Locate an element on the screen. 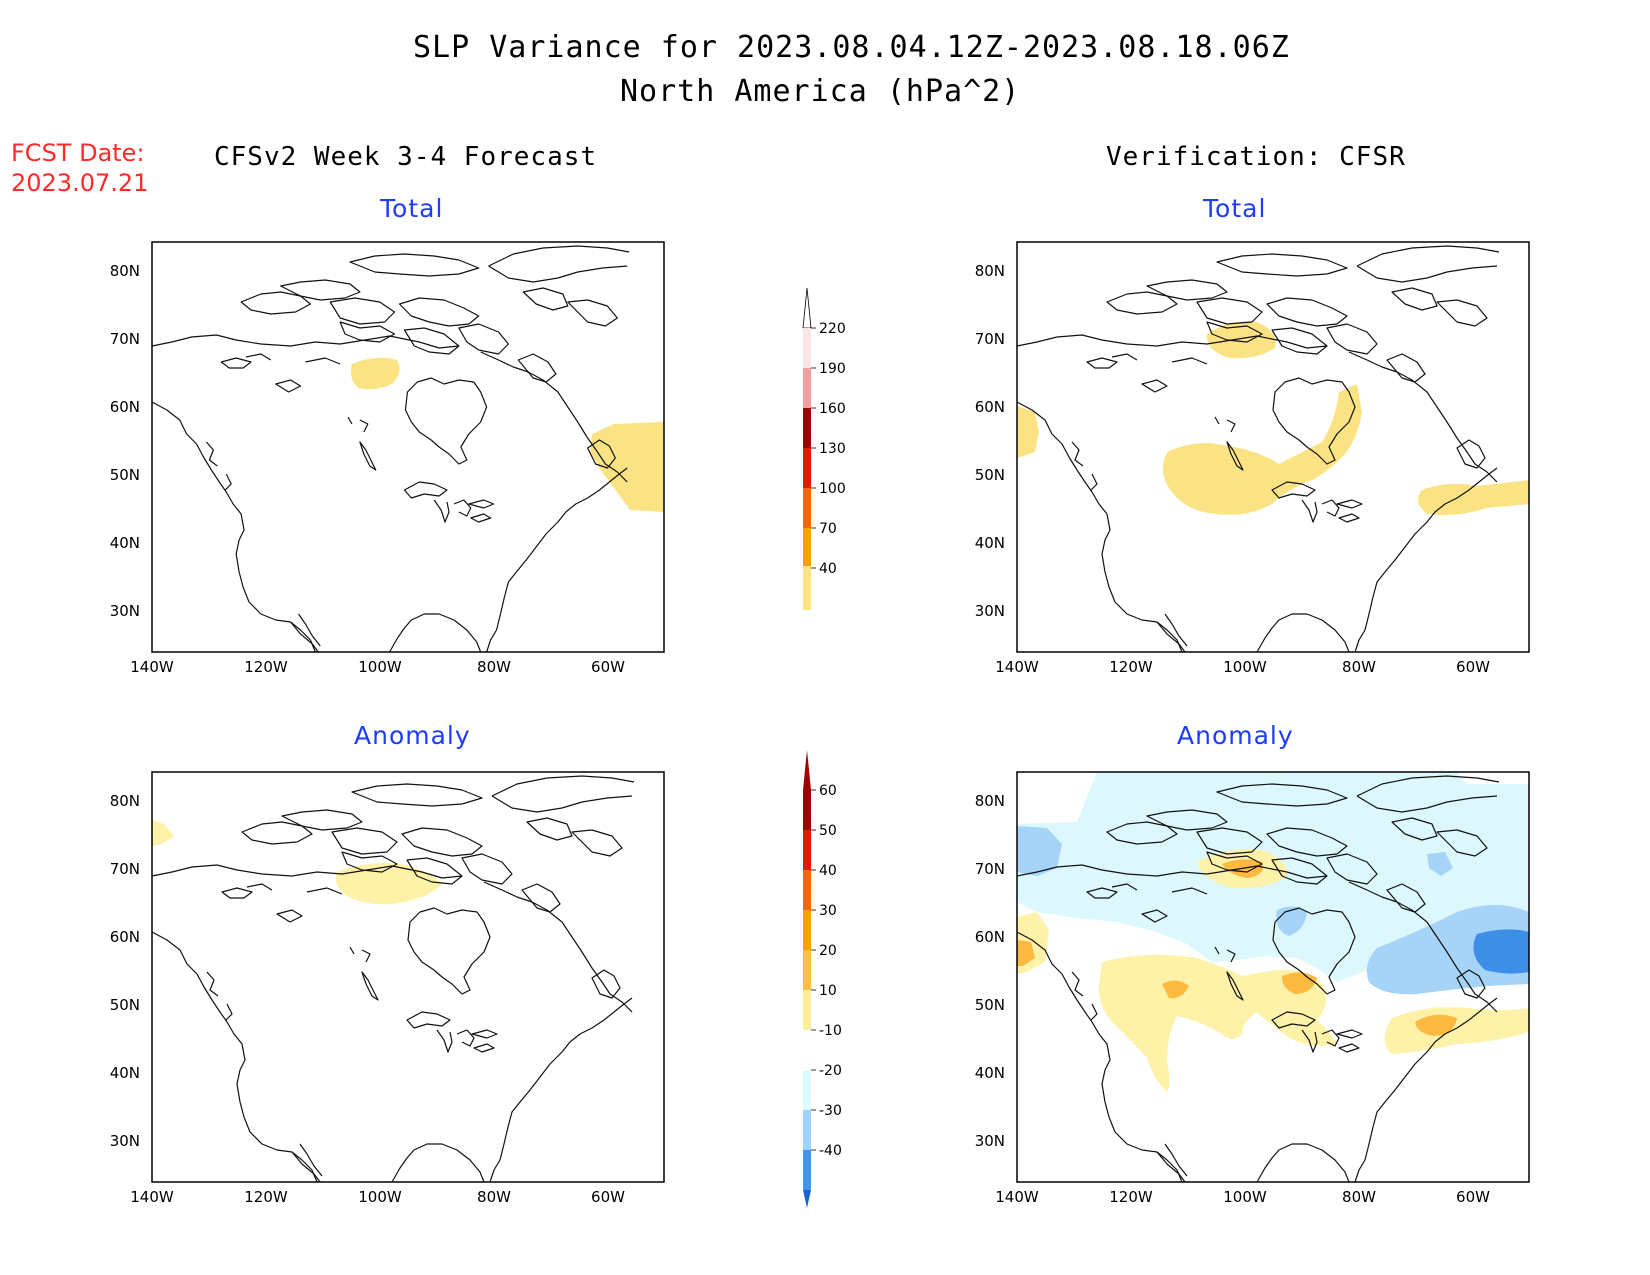 The image size is (1650, 1275). panel-title-forecast-anomaly: Anomaly is located at coordinates (412, 735).